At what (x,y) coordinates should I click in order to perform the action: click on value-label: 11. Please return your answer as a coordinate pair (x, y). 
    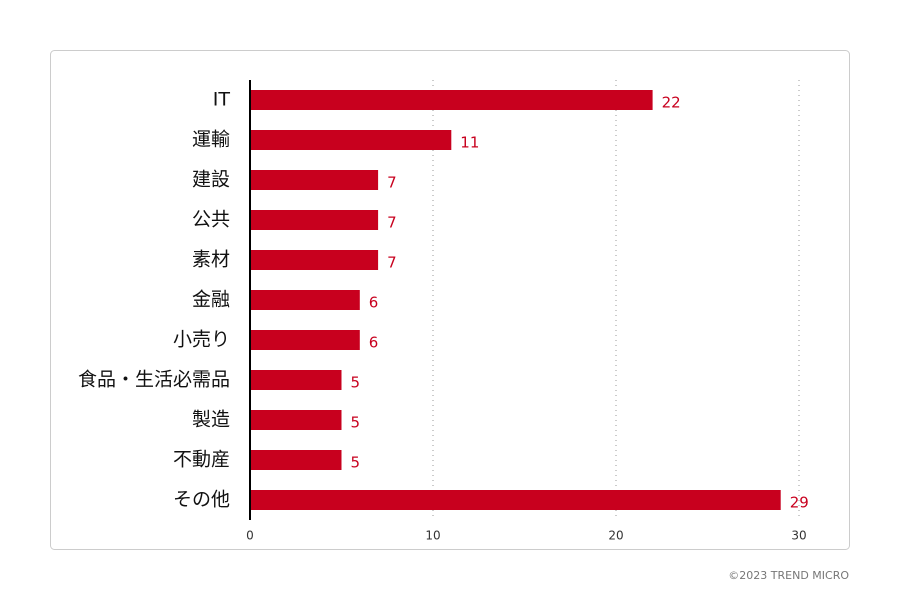
    Looking at the image, I should click on (469, 143).